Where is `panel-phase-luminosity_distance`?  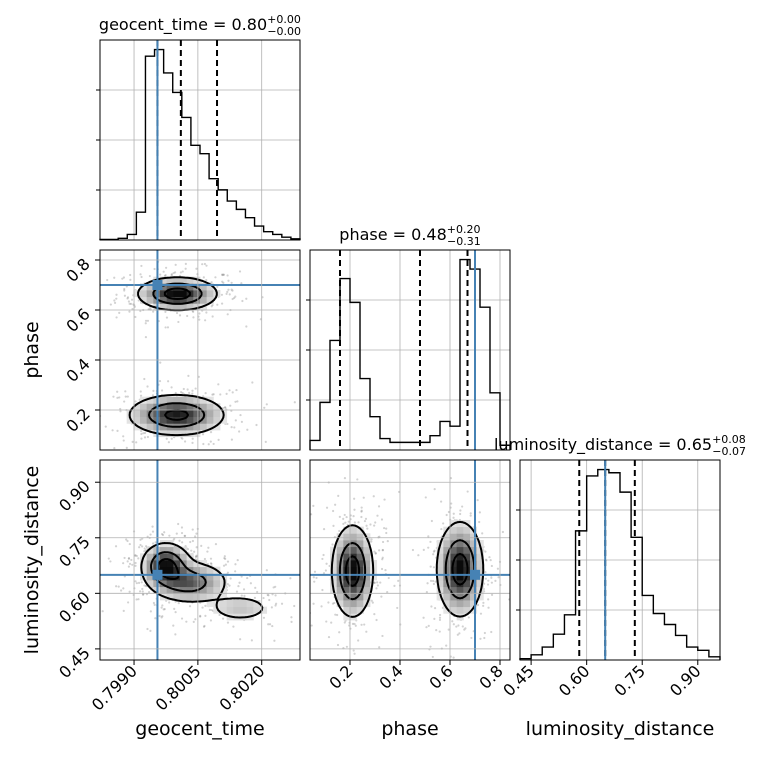 panel-phase-luminosity_distance is located at coordinates (410, 560).